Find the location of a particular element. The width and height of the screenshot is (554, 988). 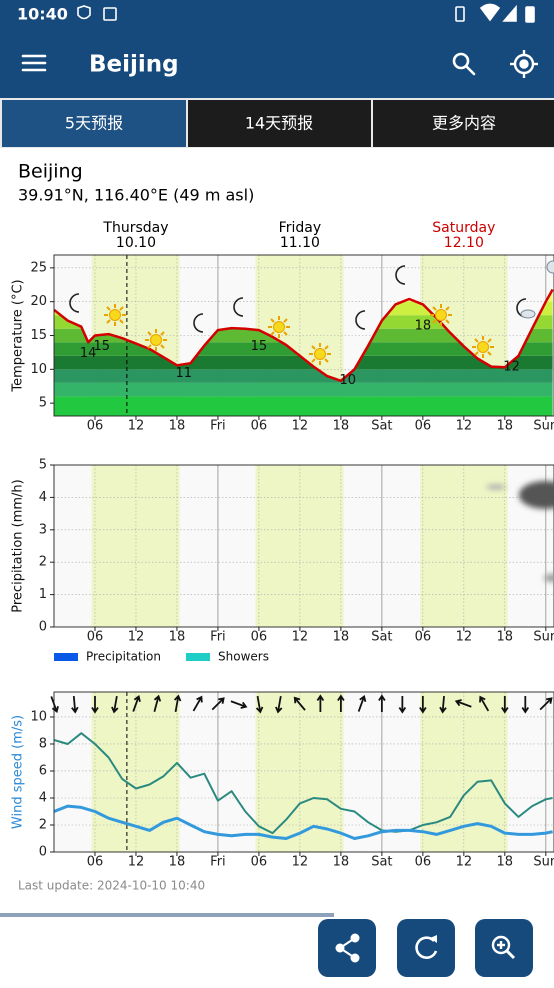

y-tick-label: 20 is located at coordinates (38, 301).